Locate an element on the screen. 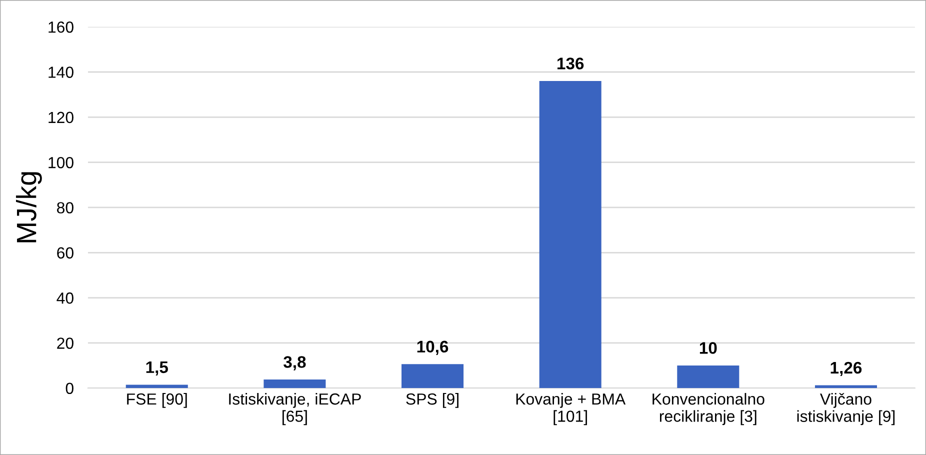 This screenshot has height=455, width=926. data-label: 10 is located at coordinates (708, 348).